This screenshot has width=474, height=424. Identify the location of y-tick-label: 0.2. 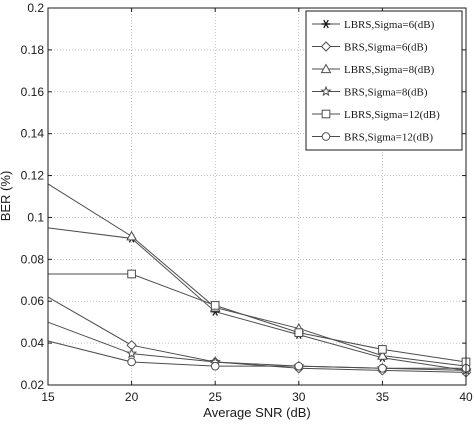
(35, 8).